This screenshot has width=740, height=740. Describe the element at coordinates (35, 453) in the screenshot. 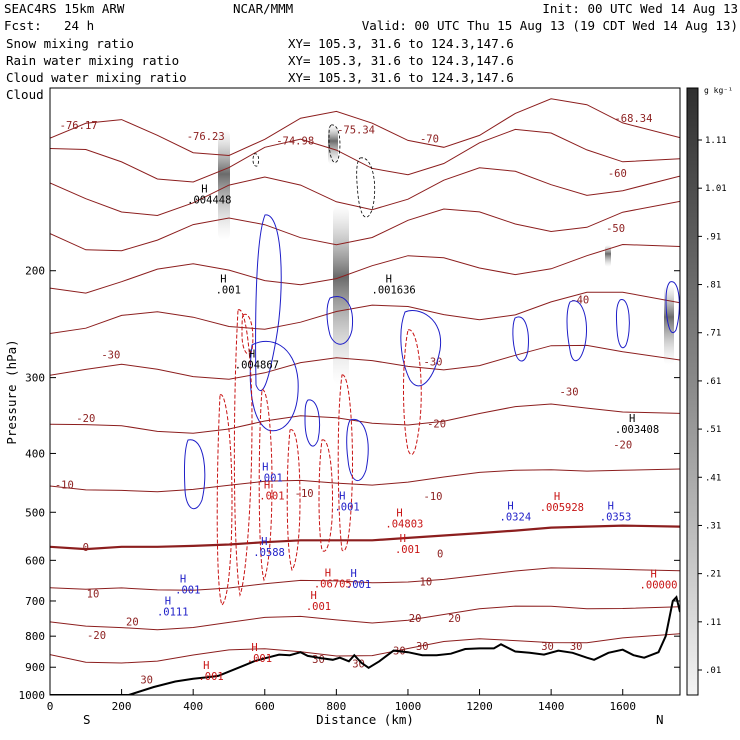

I see `y-tick-label: 400` at that location.